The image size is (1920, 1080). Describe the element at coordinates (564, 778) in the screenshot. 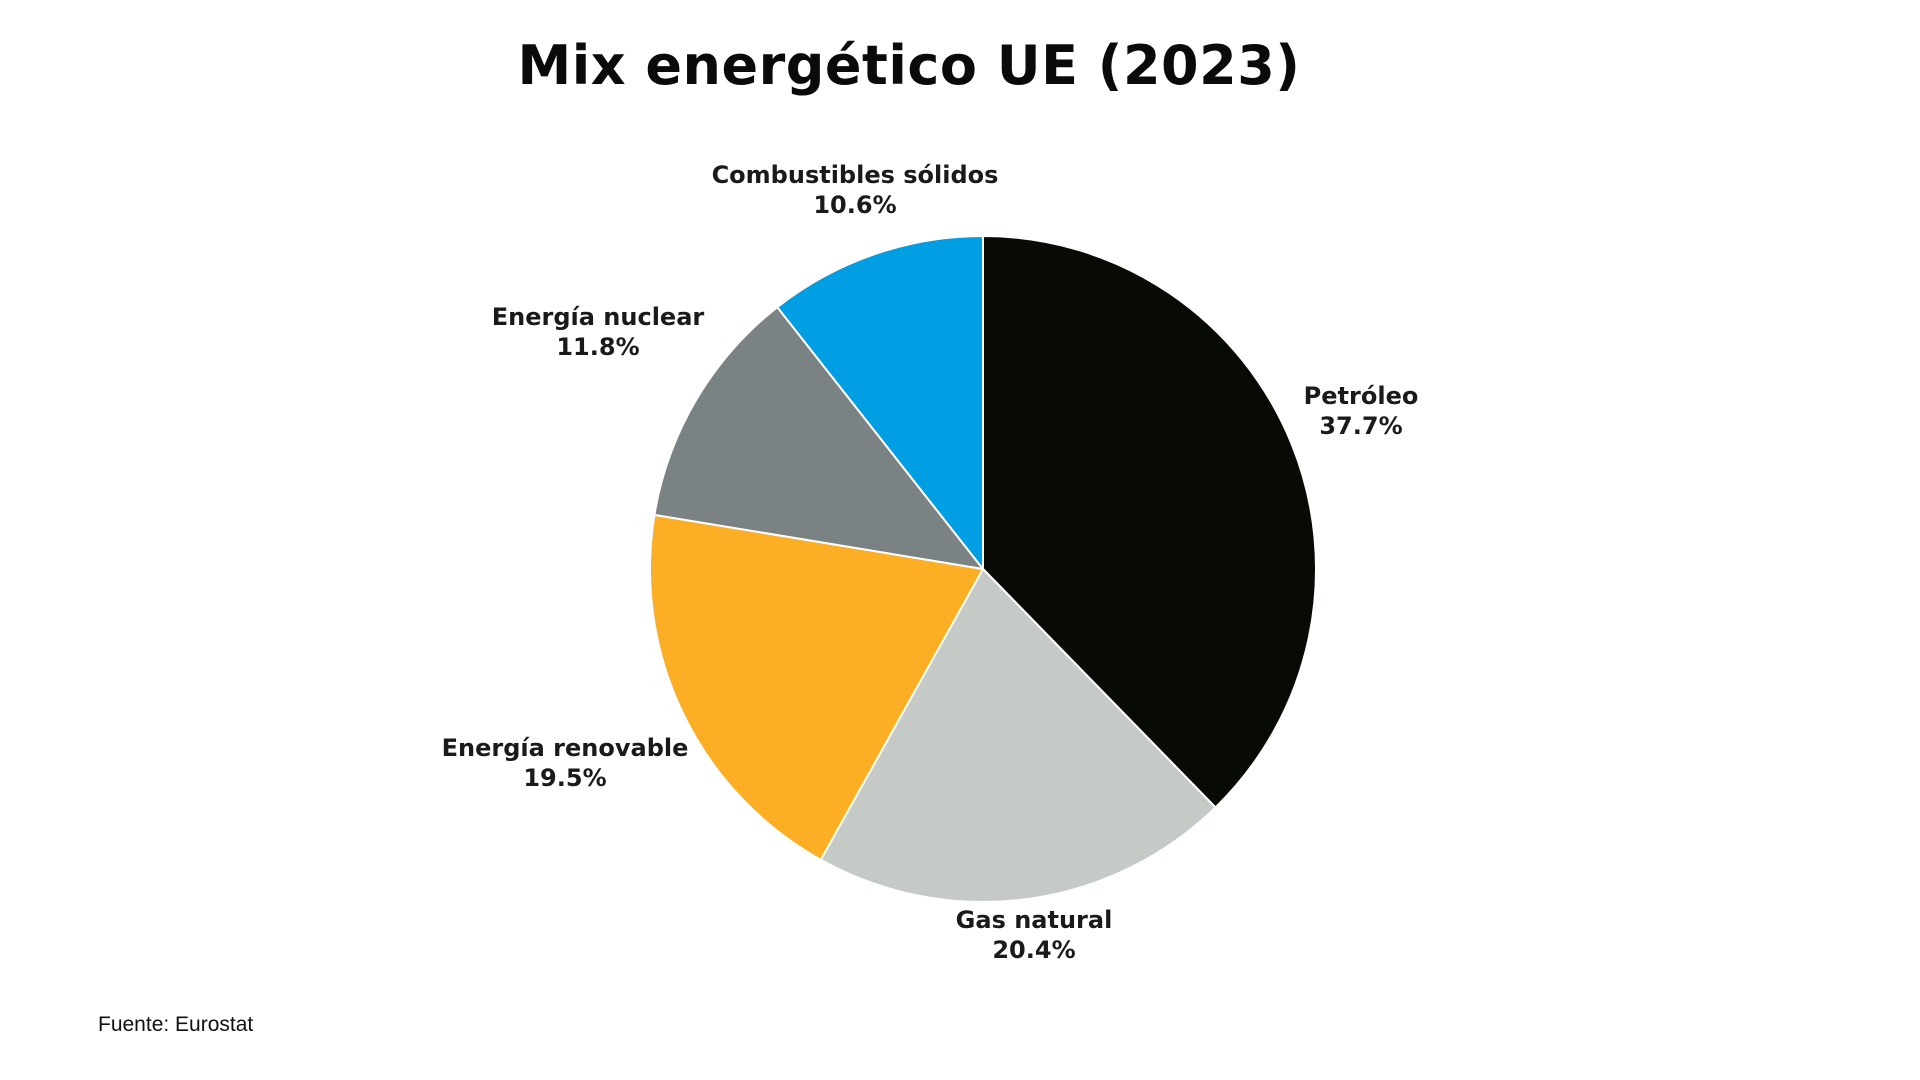

I see `slice-value-energia-renovable: 19.5%` at that location.